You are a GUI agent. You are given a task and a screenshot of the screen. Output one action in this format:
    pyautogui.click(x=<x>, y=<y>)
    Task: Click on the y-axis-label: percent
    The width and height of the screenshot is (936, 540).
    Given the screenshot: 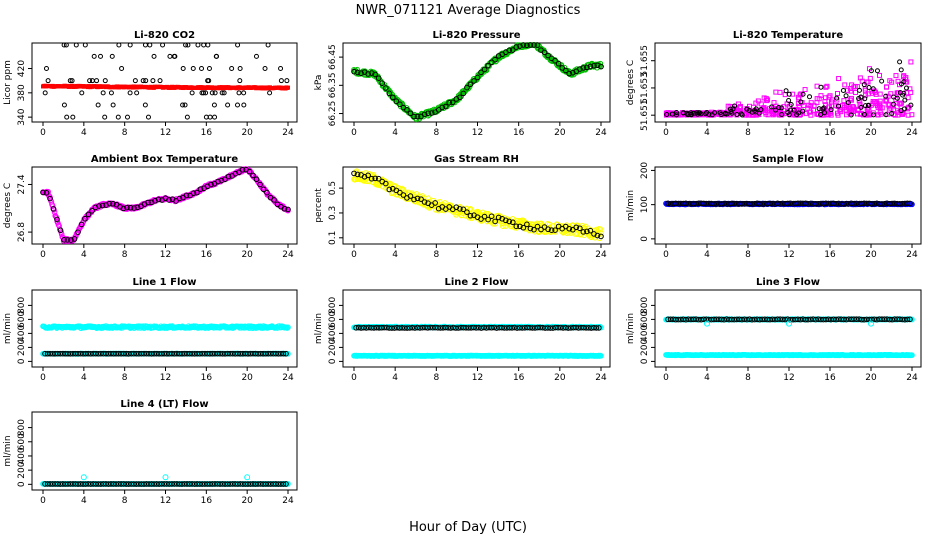 What is the action you would take?
    pyautogui.click(x=319, y=205)
    